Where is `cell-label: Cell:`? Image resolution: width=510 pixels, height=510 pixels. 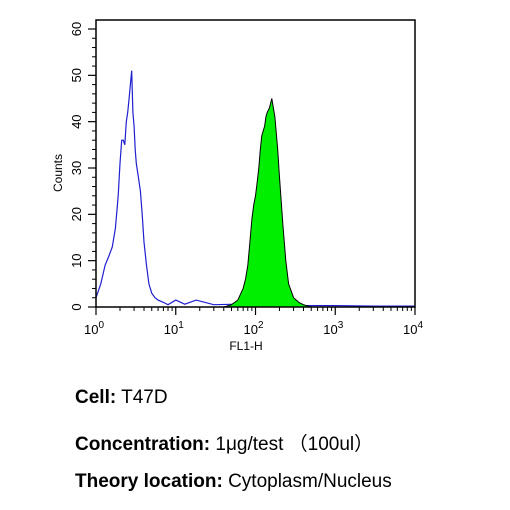
cell-label: Cell: is located at coordinates (96, 397).